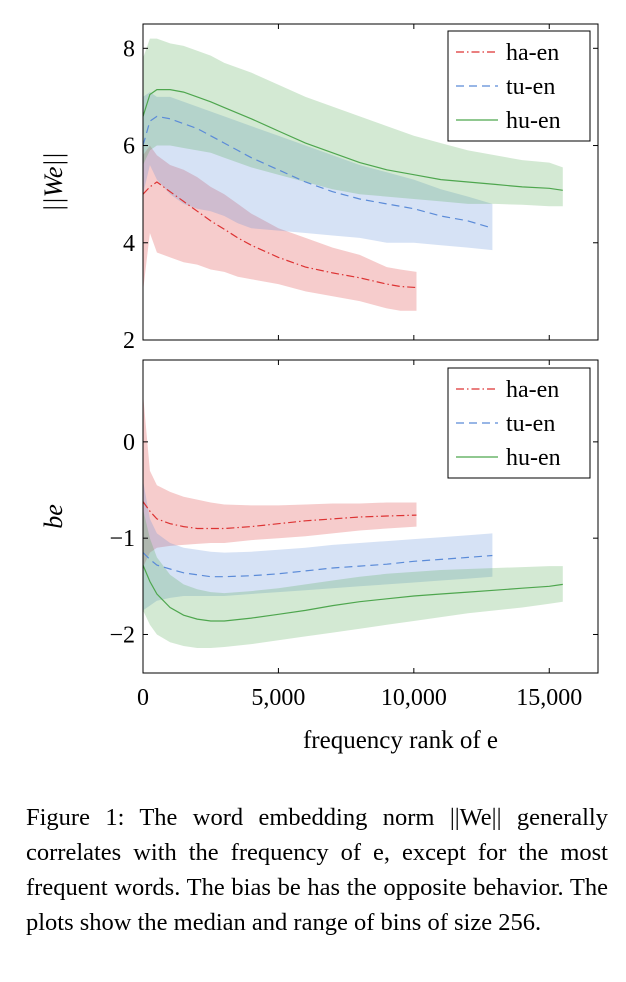 The height and width of the screenshot is (982, 626). Describe the element at coordinates (129, 341) in the screenshot. I see `y-tick-label: 2` at that location.